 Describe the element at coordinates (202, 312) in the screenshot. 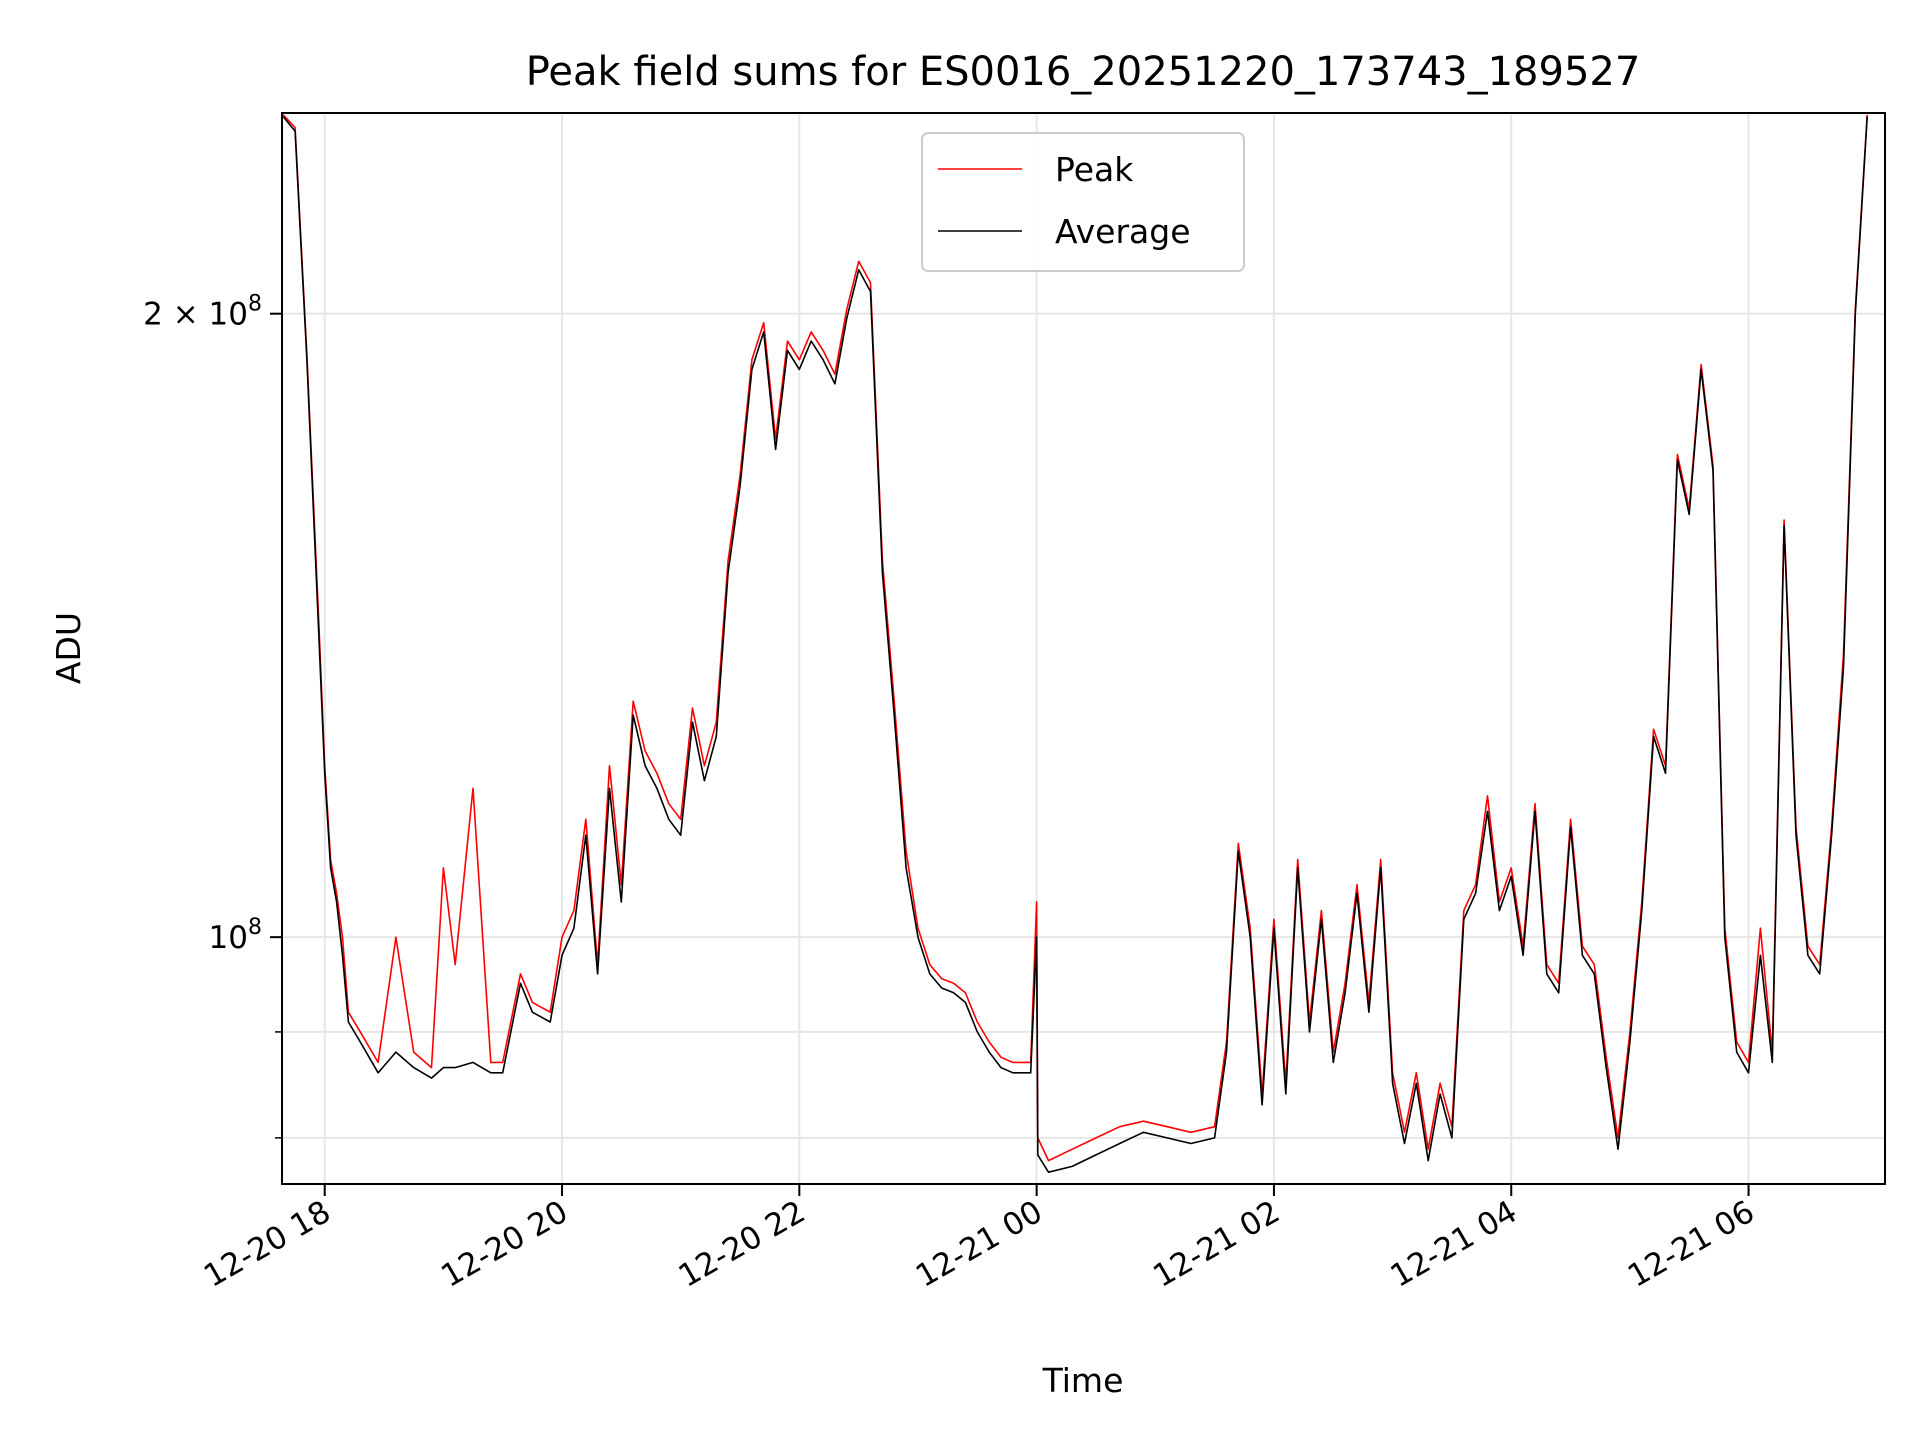

I see `y-tick-label: 2 × 108` at that location.